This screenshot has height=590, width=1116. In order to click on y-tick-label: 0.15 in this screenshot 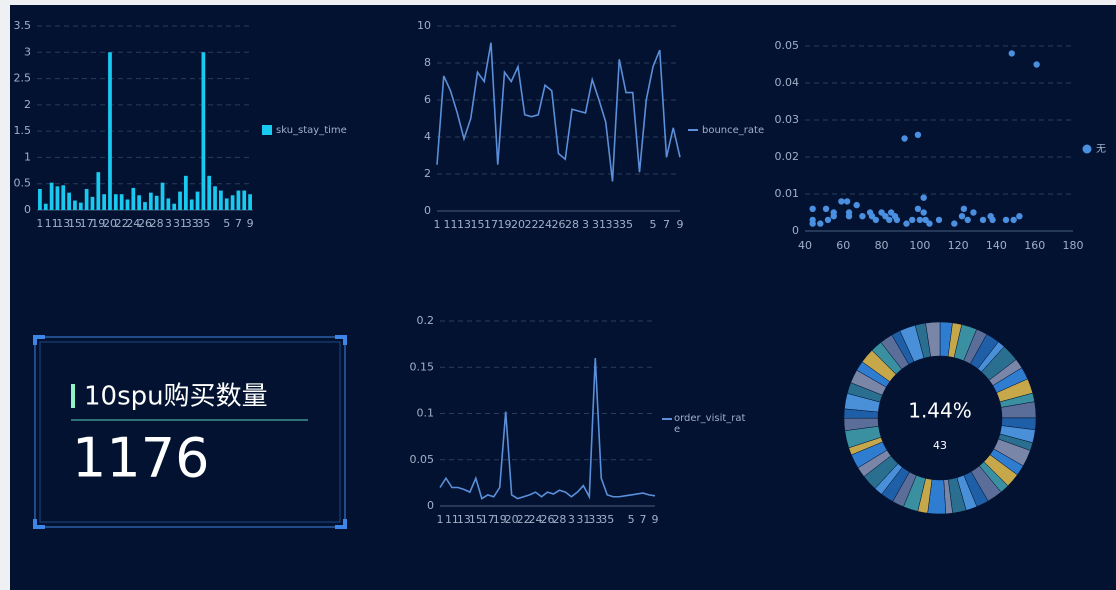, I will do `click(422, 366)`.